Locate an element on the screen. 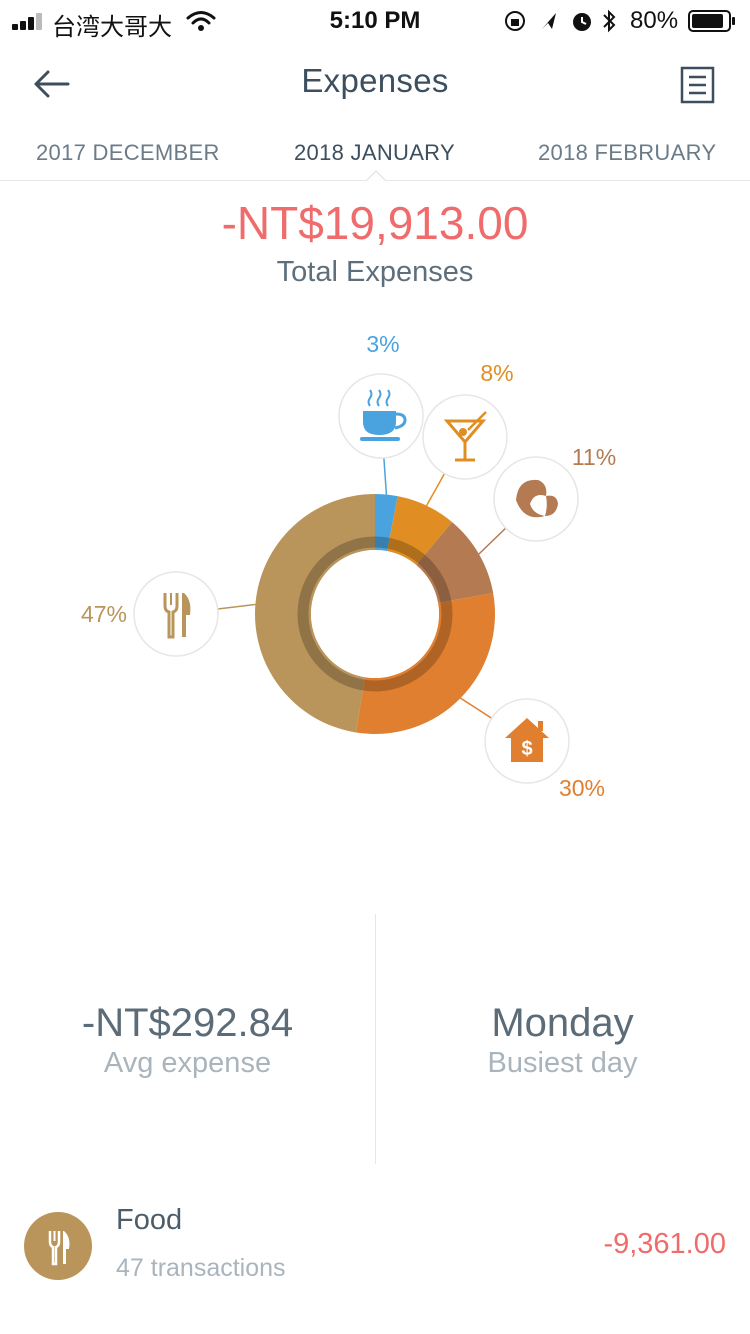  donut-hole is located at coordinates (375, 614).